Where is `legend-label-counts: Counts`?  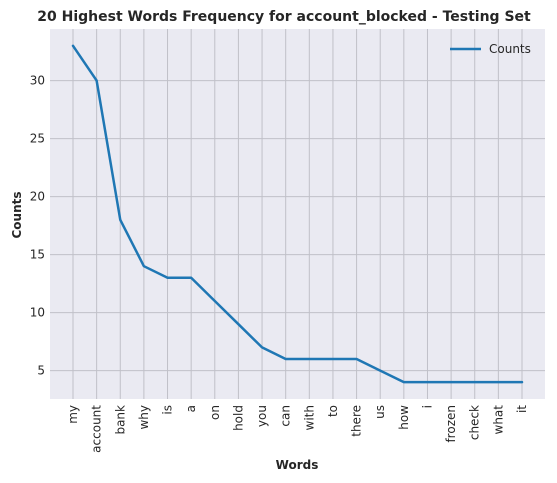 legend-label-counts: Counts is located at coordinates (510, 49).